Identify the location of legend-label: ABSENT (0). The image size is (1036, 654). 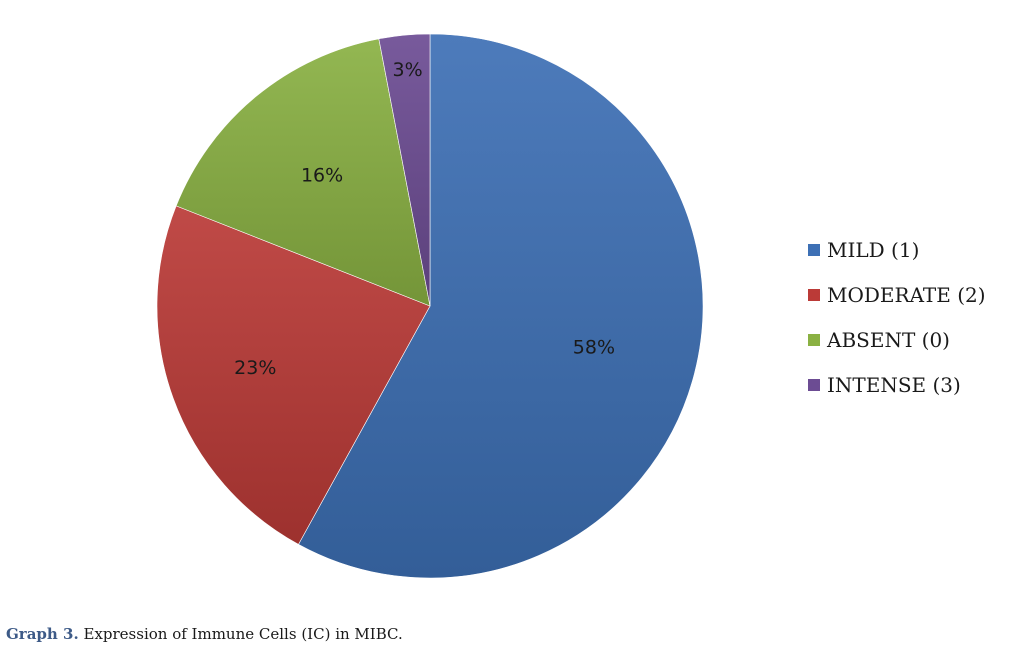
(888, 339).